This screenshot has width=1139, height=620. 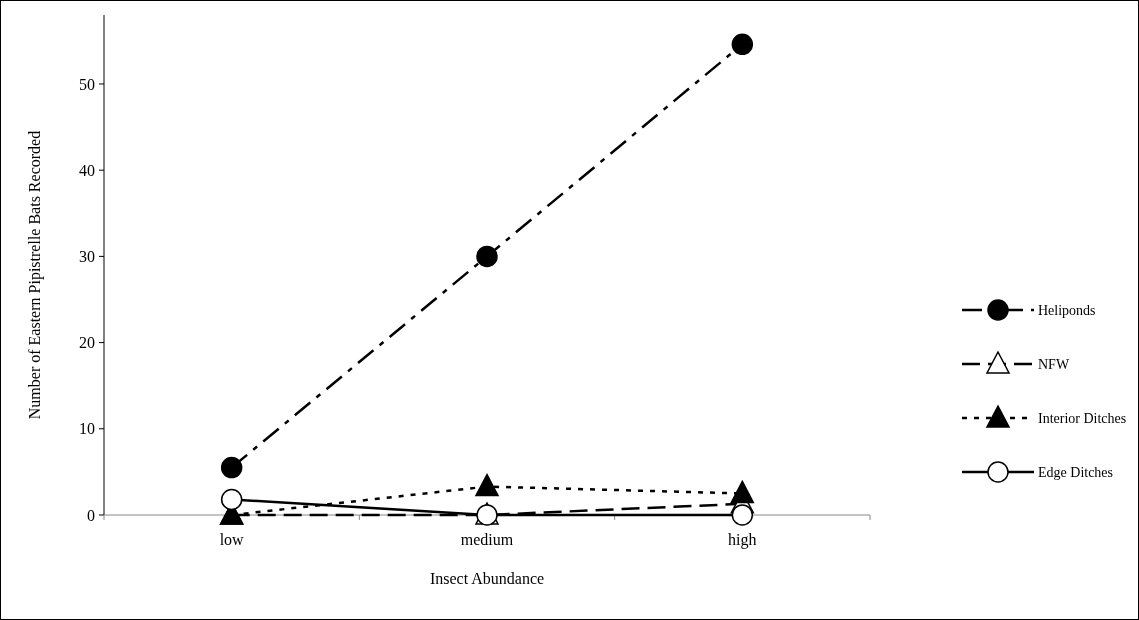 What do you see at coordinates (232, 539) in the screenshot?
I see `x-tick-label: low` at bounding box center [232, 539].